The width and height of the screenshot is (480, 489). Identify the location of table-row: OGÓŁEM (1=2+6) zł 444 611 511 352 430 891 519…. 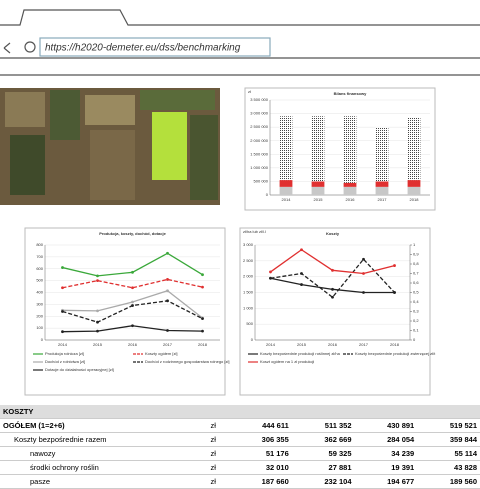
(240, 425).